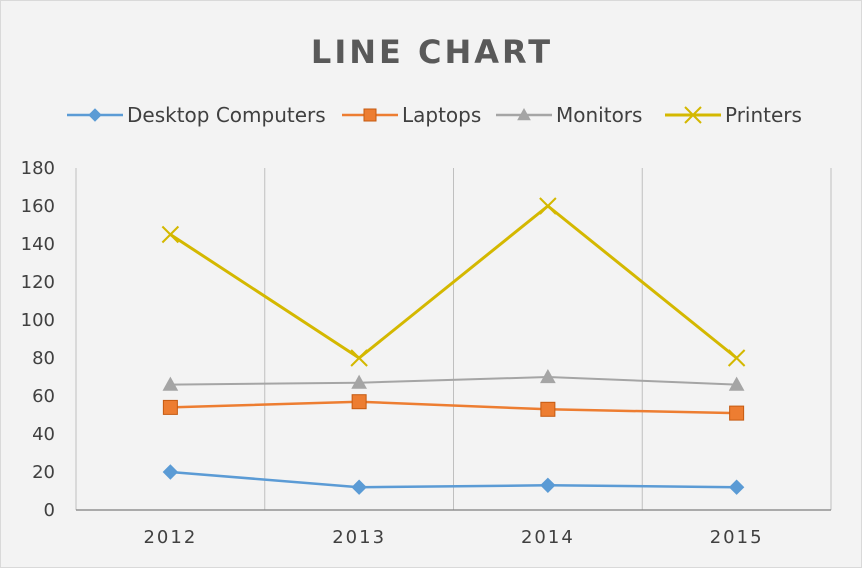 The height and width of the screenshot is (569, 862). What do you see at coordinates (43, 358) in the screenshot?
I see `y-tick-label: 80` at bounding box center [43, 358].